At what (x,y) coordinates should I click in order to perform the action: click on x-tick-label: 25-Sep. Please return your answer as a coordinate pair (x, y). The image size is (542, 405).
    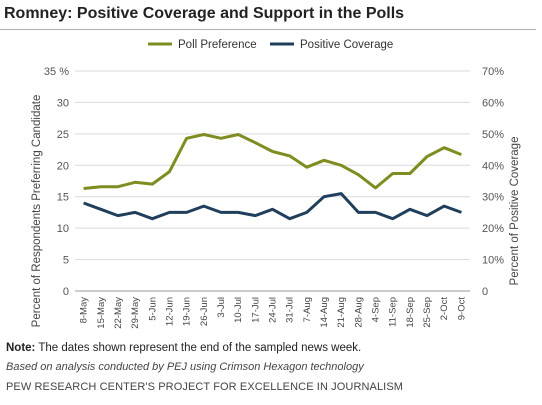
    Looking at the image, I should click on (427, 312).